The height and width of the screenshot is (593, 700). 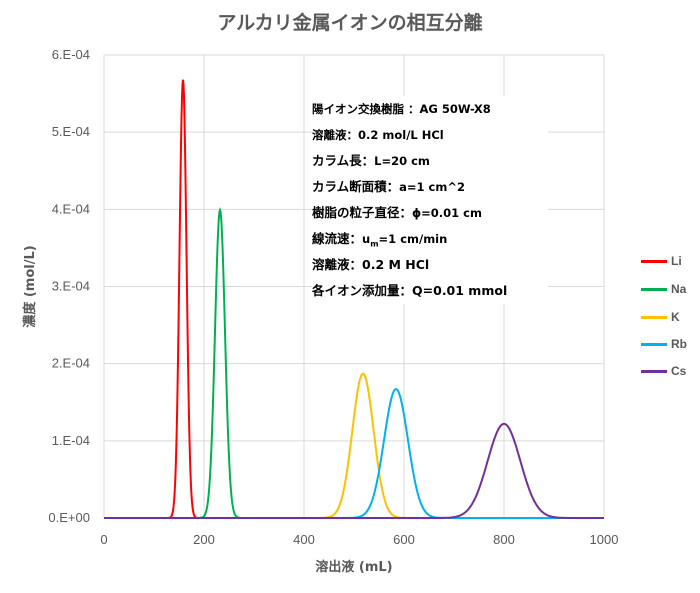 What do you see at coordinates (350, 23) in the screenshot?
I see `chart-title: アルカリ金属イオンの相互分離` at bounding box center [350, 23].